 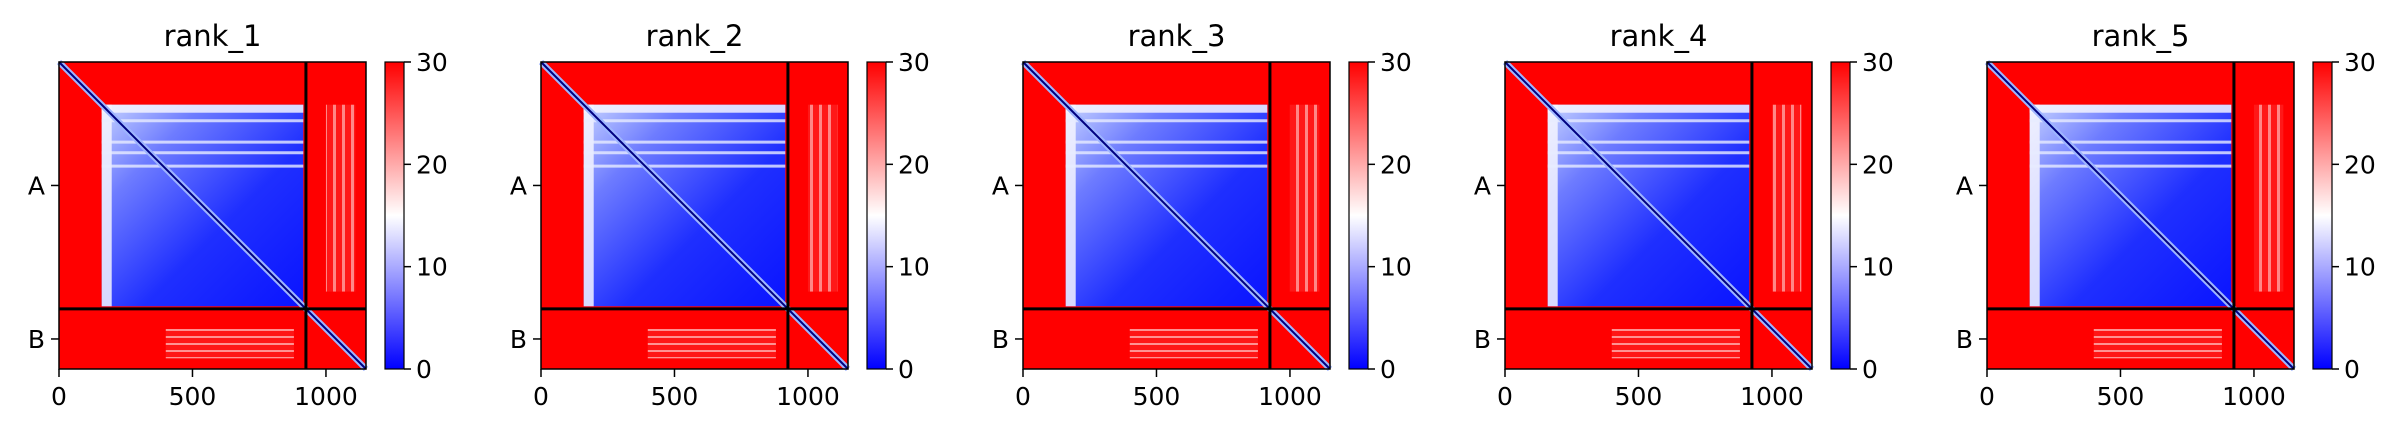 I want to click on panel-title: rank_1, so click(x=213, y=36).